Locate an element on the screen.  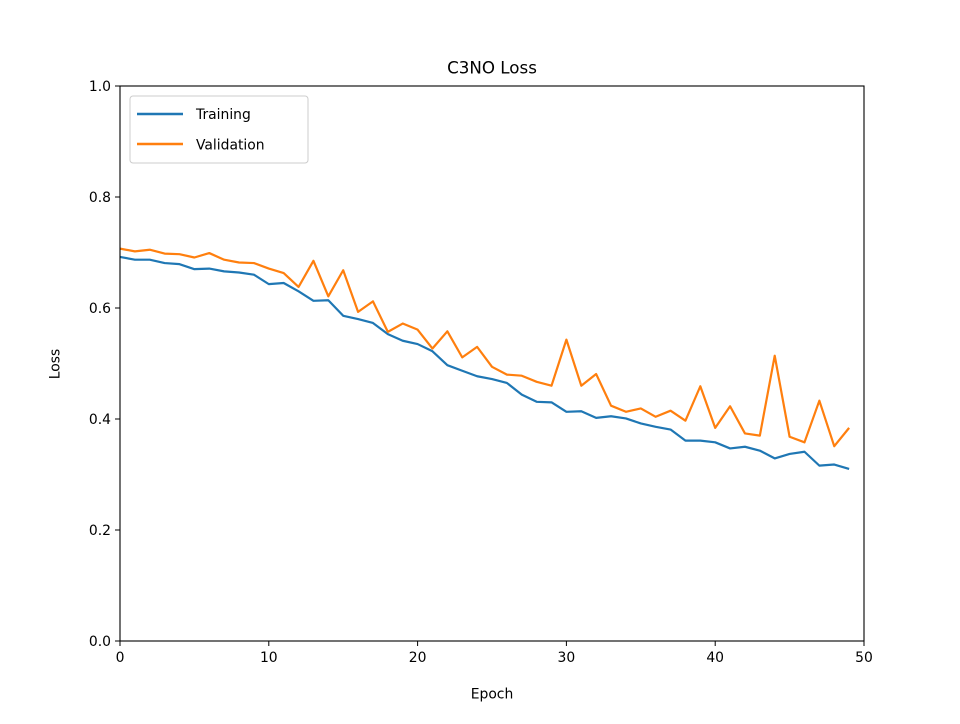
x-tick-label: 0 is located at coordinates (120, 658).